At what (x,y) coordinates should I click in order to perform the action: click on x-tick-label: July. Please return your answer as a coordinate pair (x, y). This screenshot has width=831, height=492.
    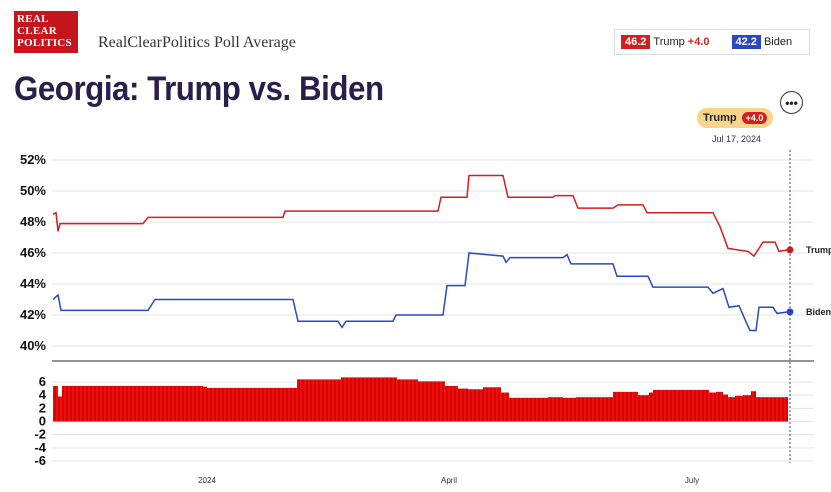
    Looking at the image, I should click on (692, 480).